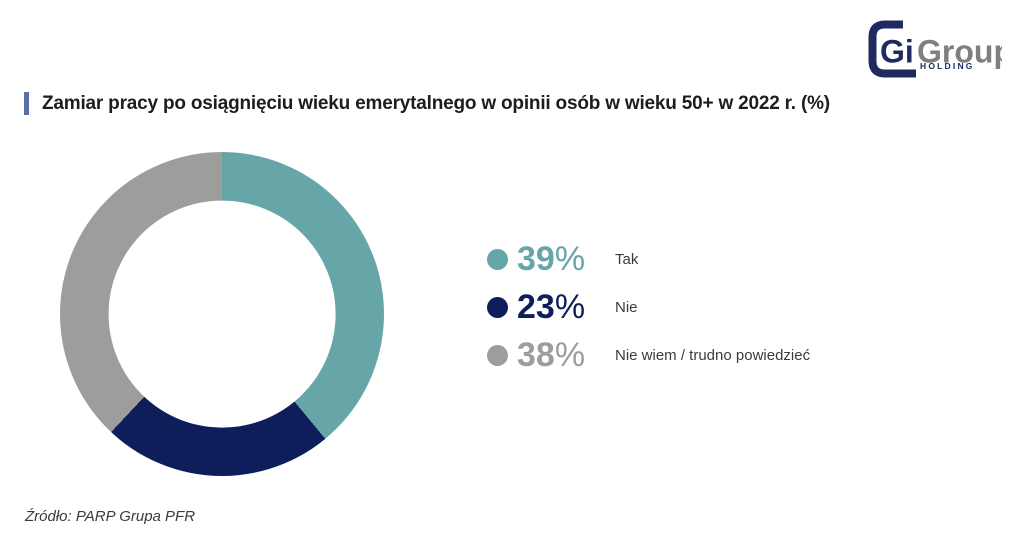  I want to click on donut-hole, so click(222, 314).